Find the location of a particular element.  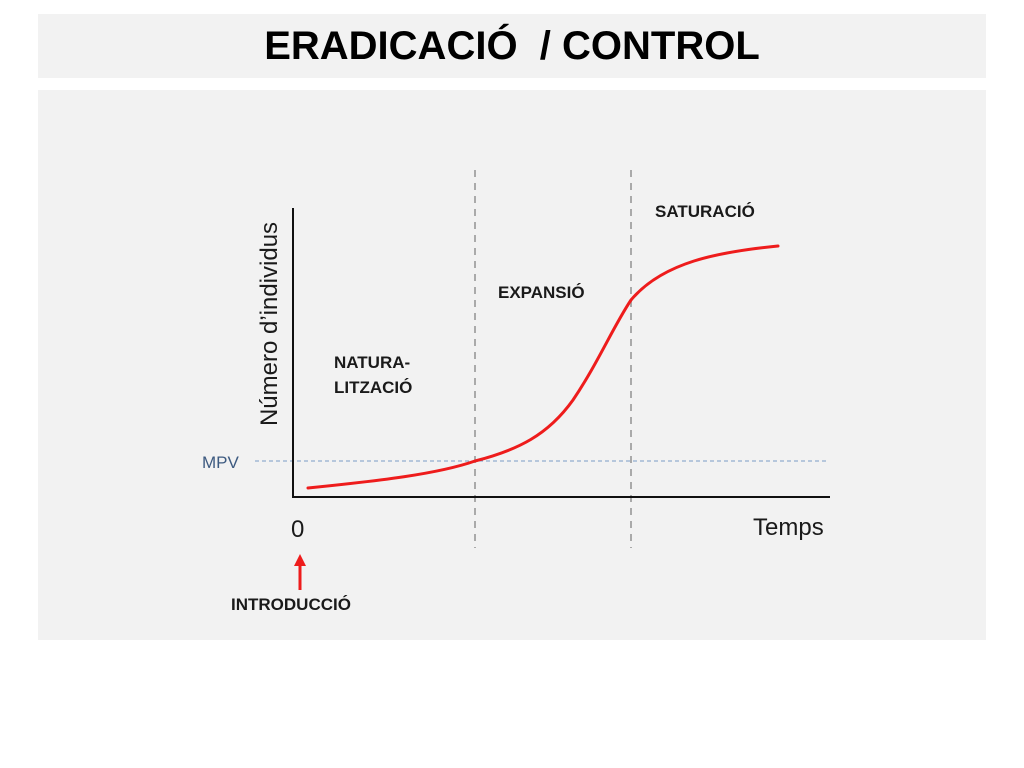

origin-label: 0 is located at coordinates (297, 529).